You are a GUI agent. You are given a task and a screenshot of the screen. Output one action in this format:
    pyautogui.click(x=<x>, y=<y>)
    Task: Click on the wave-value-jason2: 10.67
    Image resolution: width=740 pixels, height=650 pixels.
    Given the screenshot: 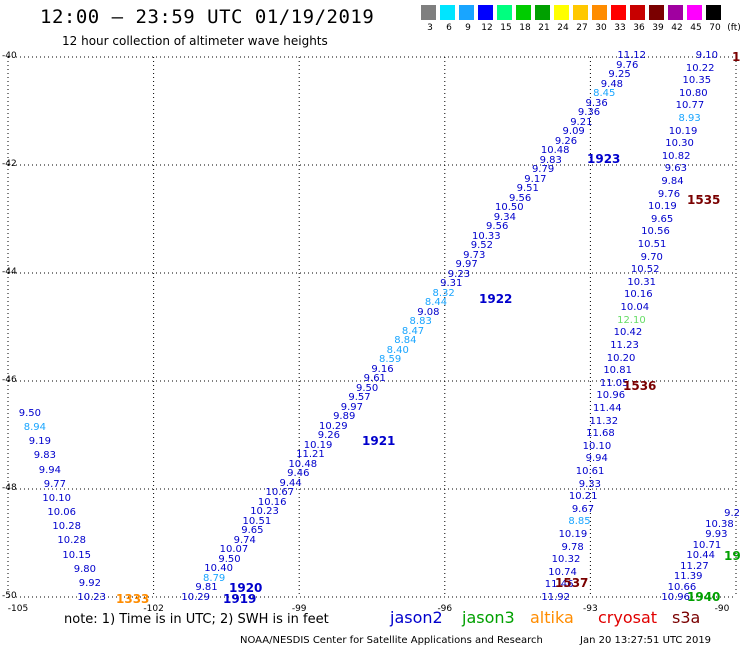 What is the action you would take?
    pyautogui.click(x=280, y=493)
    